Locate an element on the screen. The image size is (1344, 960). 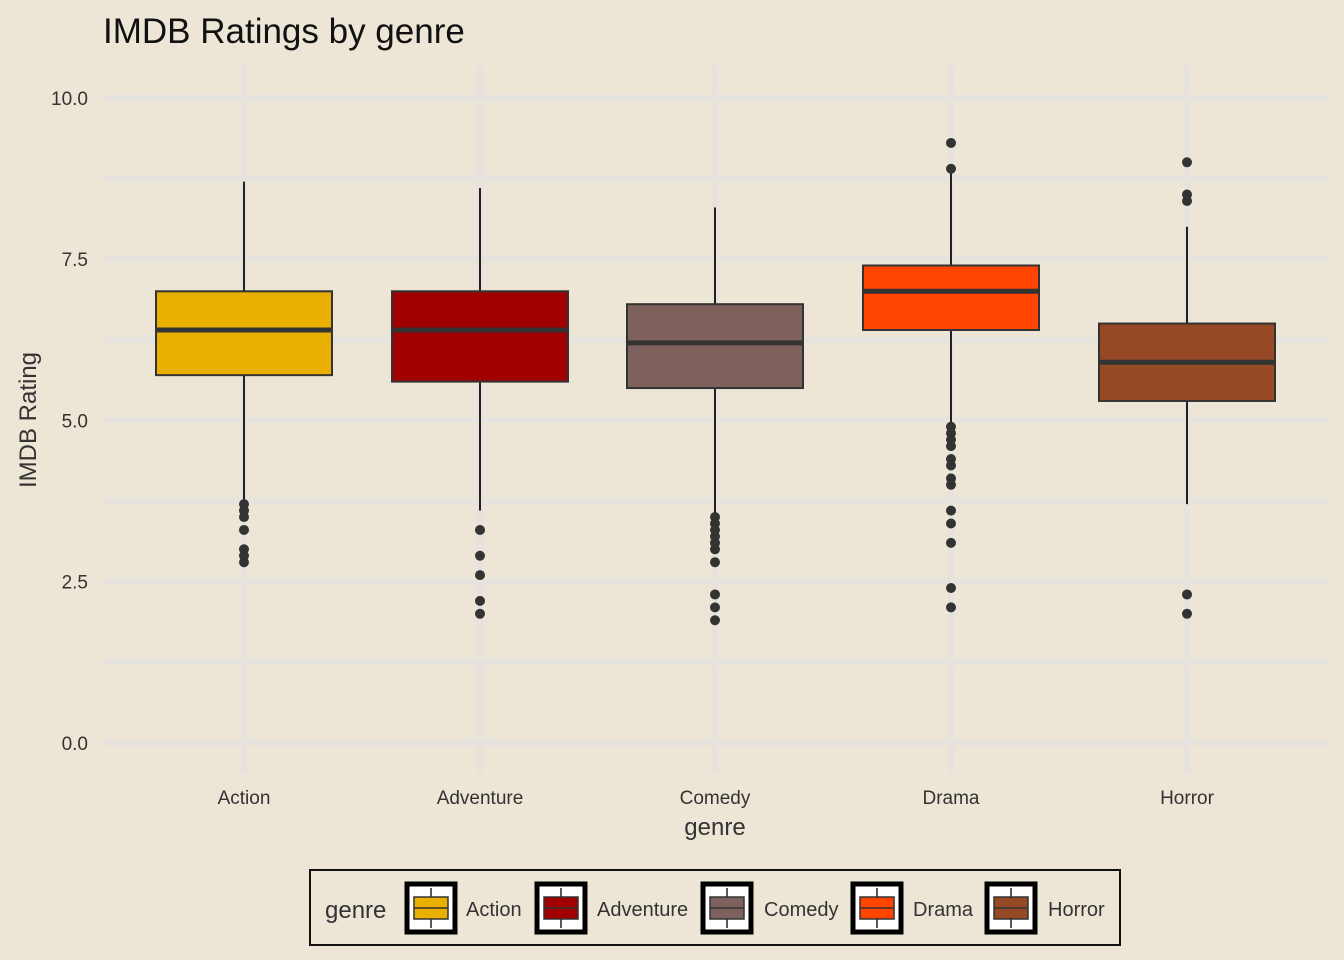
x-tick-label: Adventure is located at coordinates (480, 798).